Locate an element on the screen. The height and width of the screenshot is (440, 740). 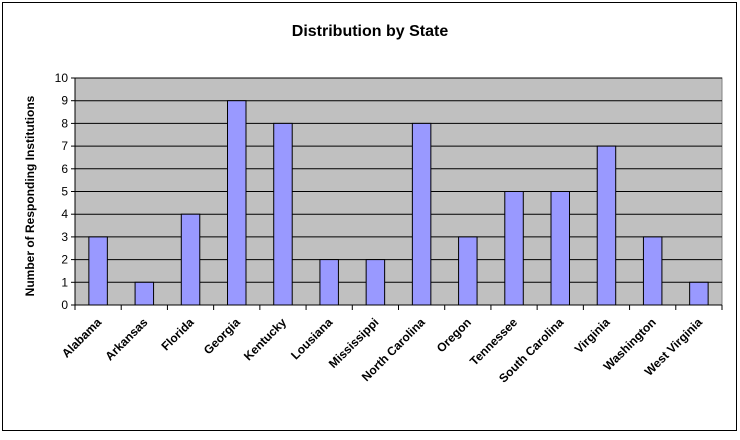
y-tick-label: 5 is located at coordinates (64, 192).